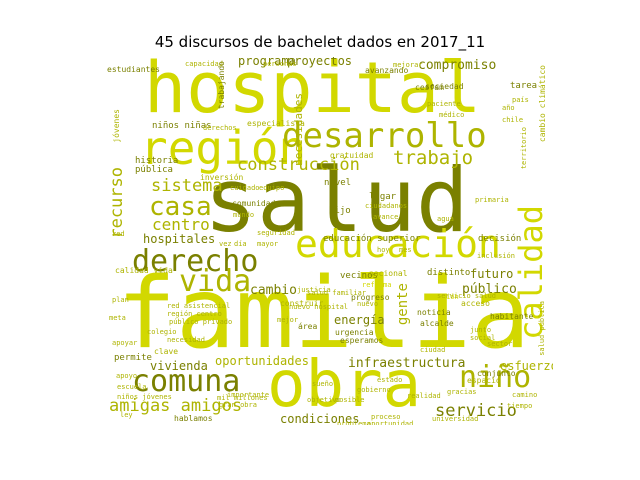 Image resolution: width=640 pixels, height=480 pixels. I want to click on word-historia: historia, so click(157, 161).